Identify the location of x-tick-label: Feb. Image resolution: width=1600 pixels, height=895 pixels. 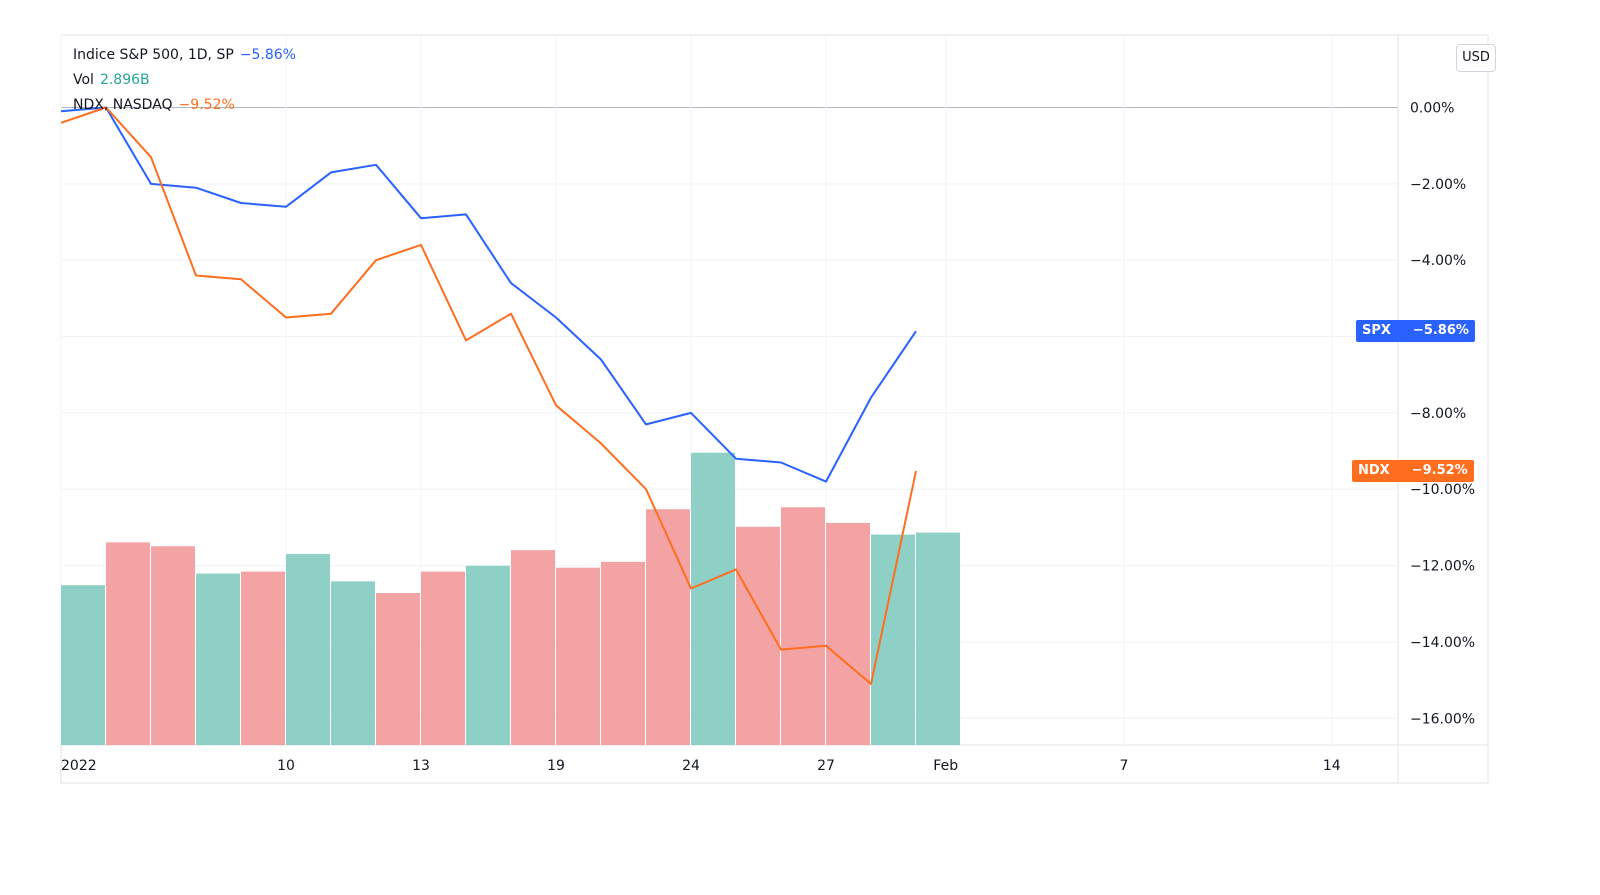
(945, 766).